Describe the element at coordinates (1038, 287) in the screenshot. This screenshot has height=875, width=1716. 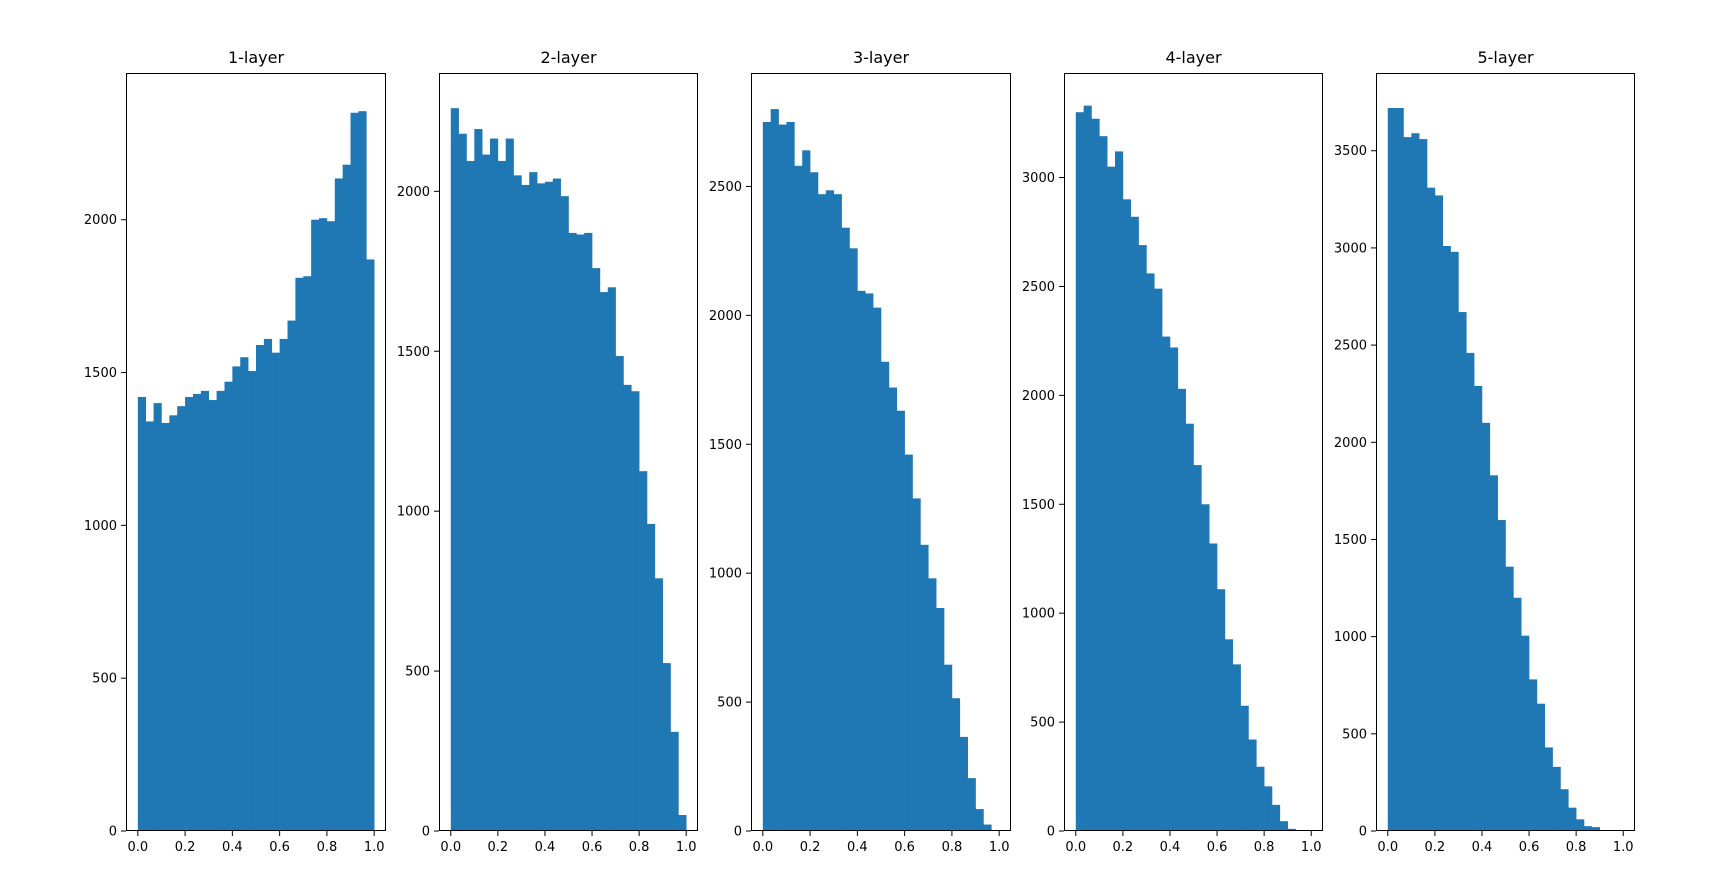
I see `y-tick-label: 2500` at that location.